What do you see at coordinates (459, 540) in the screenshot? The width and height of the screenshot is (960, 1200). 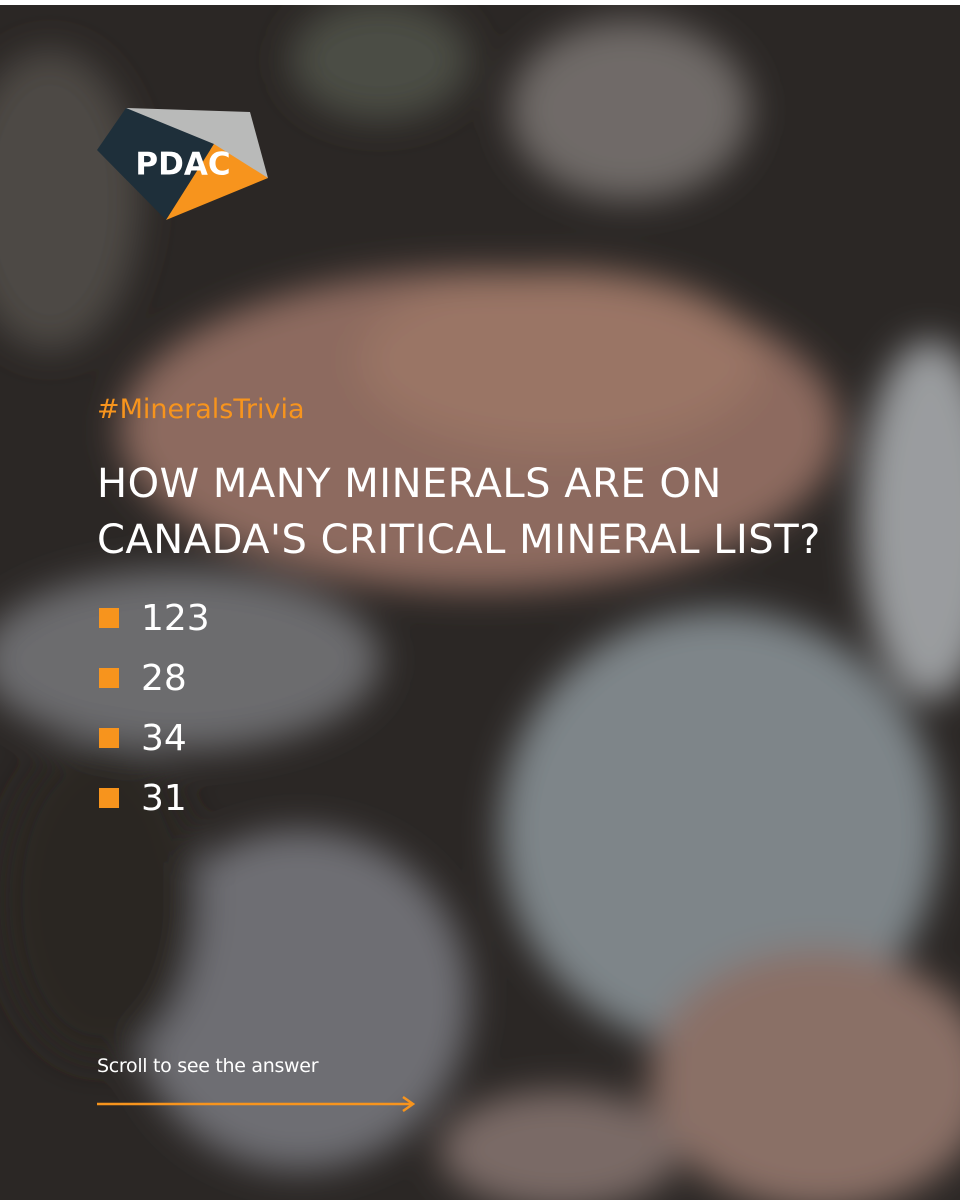 I see `question-line: CANADA'S CRITICAL MINERAL LIST?` at bounding box center [459, 540].